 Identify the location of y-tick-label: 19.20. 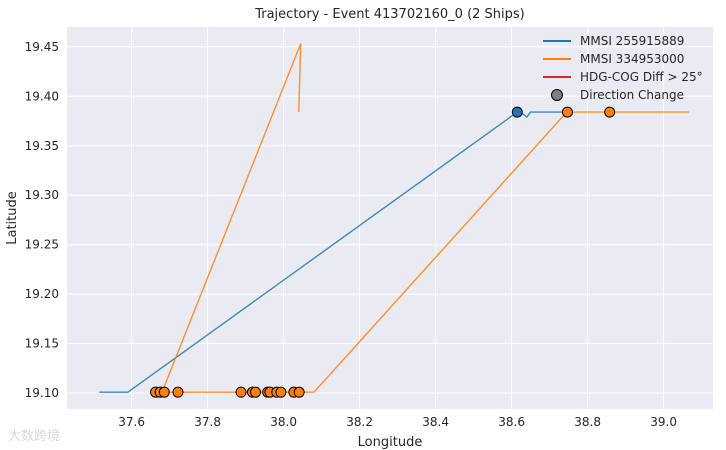
(42, 294).